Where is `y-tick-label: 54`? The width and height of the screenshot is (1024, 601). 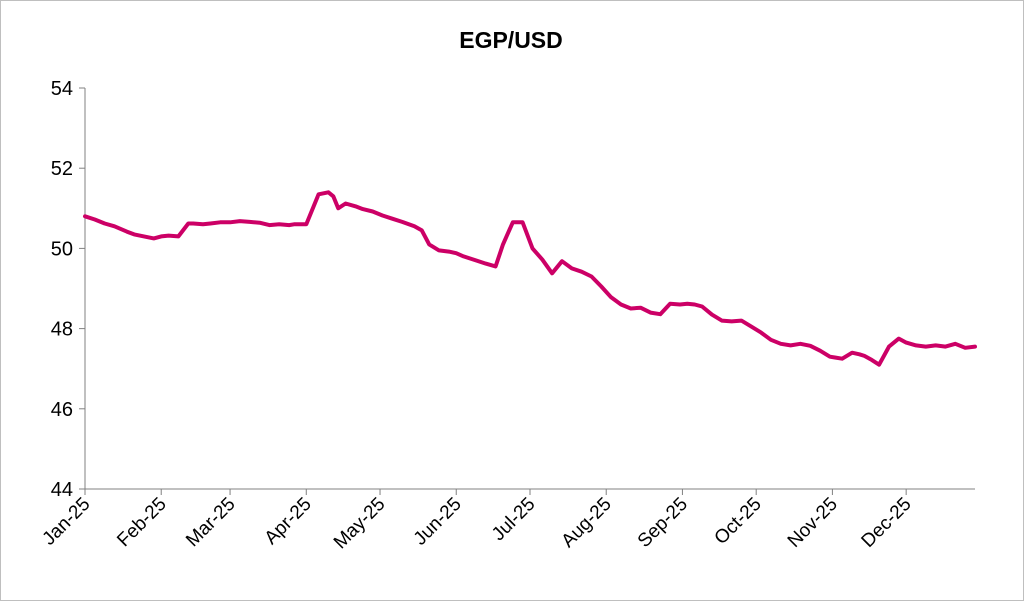 y-tick-label: 54 is located at coordinates (62, 89).